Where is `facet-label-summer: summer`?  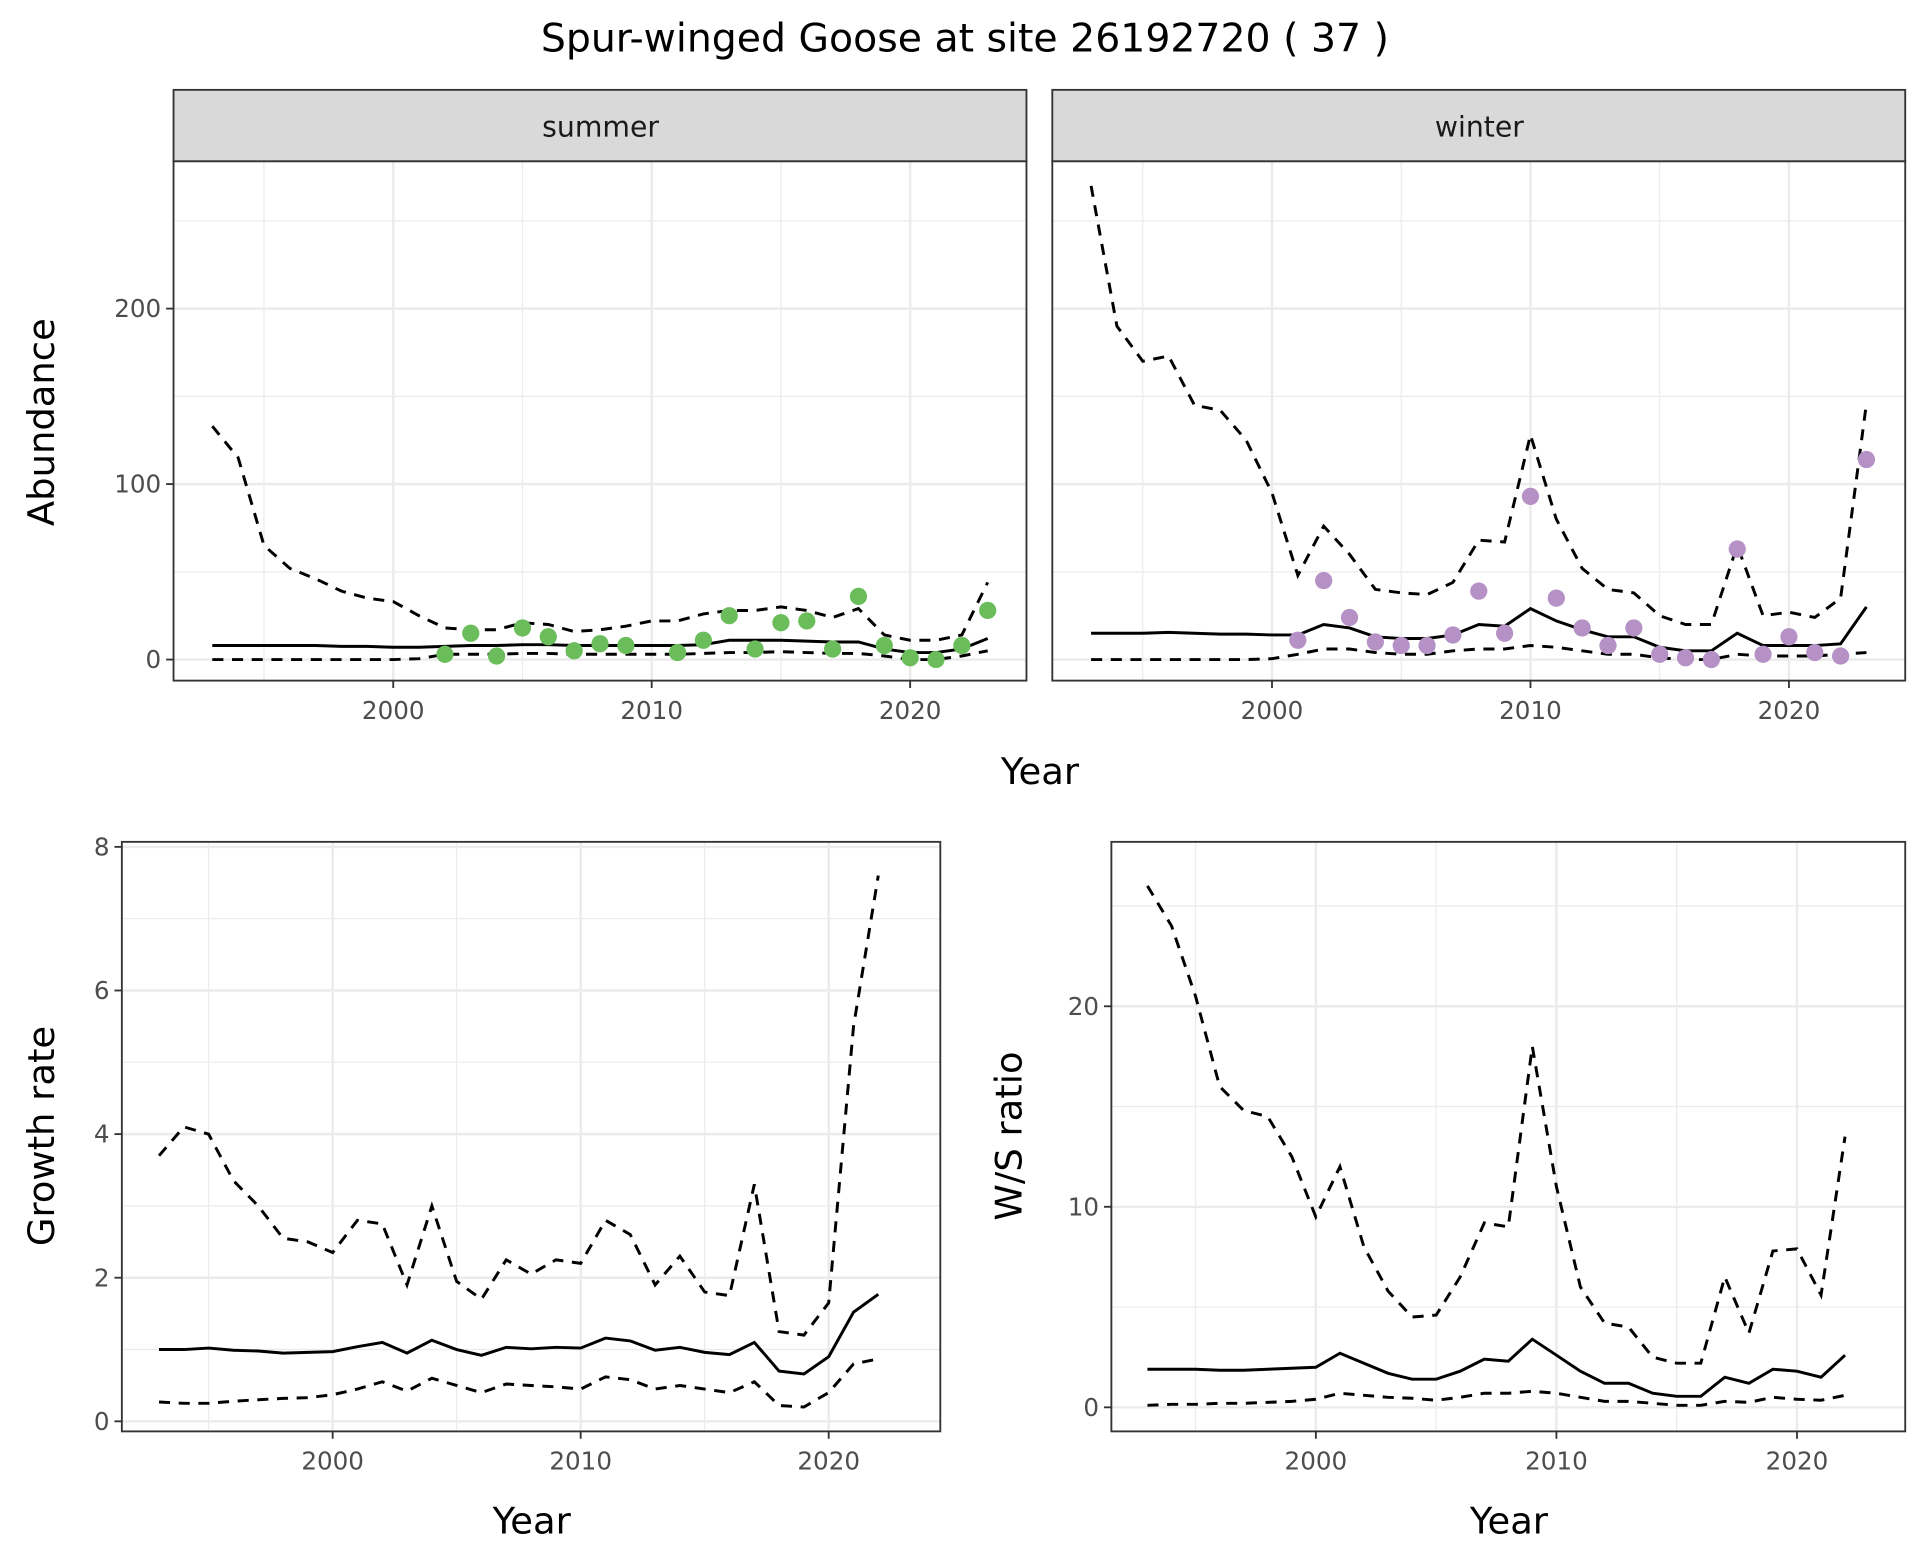 facet-label-summer: summer is located at coordinates (600, 127).